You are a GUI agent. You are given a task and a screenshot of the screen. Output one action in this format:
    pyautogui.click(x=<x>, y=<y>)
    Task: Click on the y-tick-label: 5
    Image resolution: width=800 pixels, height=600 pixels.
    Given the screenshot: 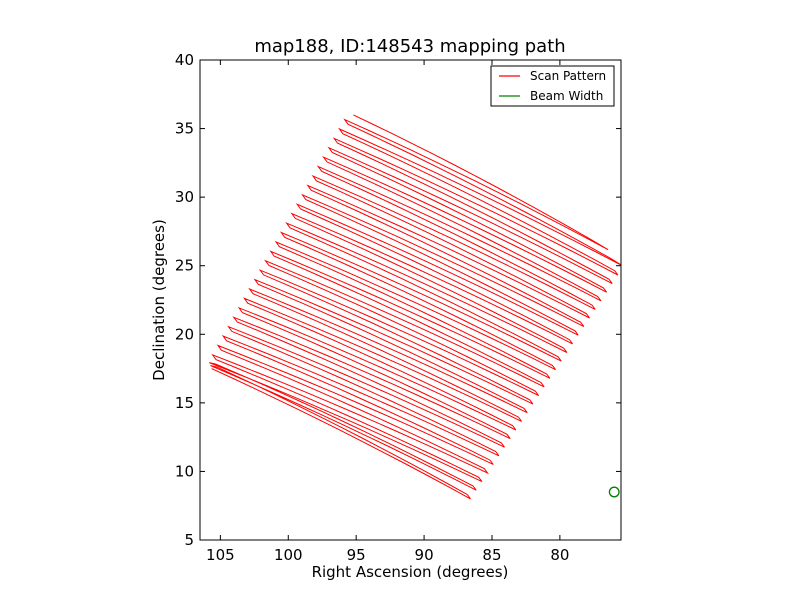 What is the action you would take?
    pyautogui.click(x=189, y=540)
    